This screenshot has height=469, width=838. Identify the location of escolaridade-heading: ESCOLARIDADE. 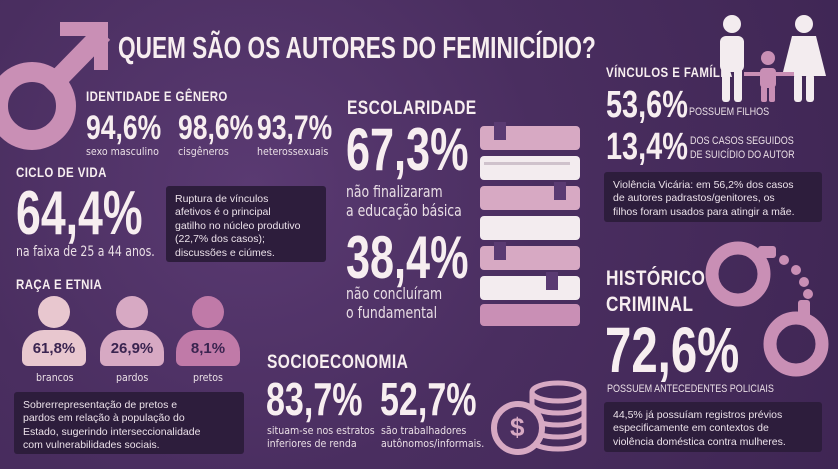
(412, 108).